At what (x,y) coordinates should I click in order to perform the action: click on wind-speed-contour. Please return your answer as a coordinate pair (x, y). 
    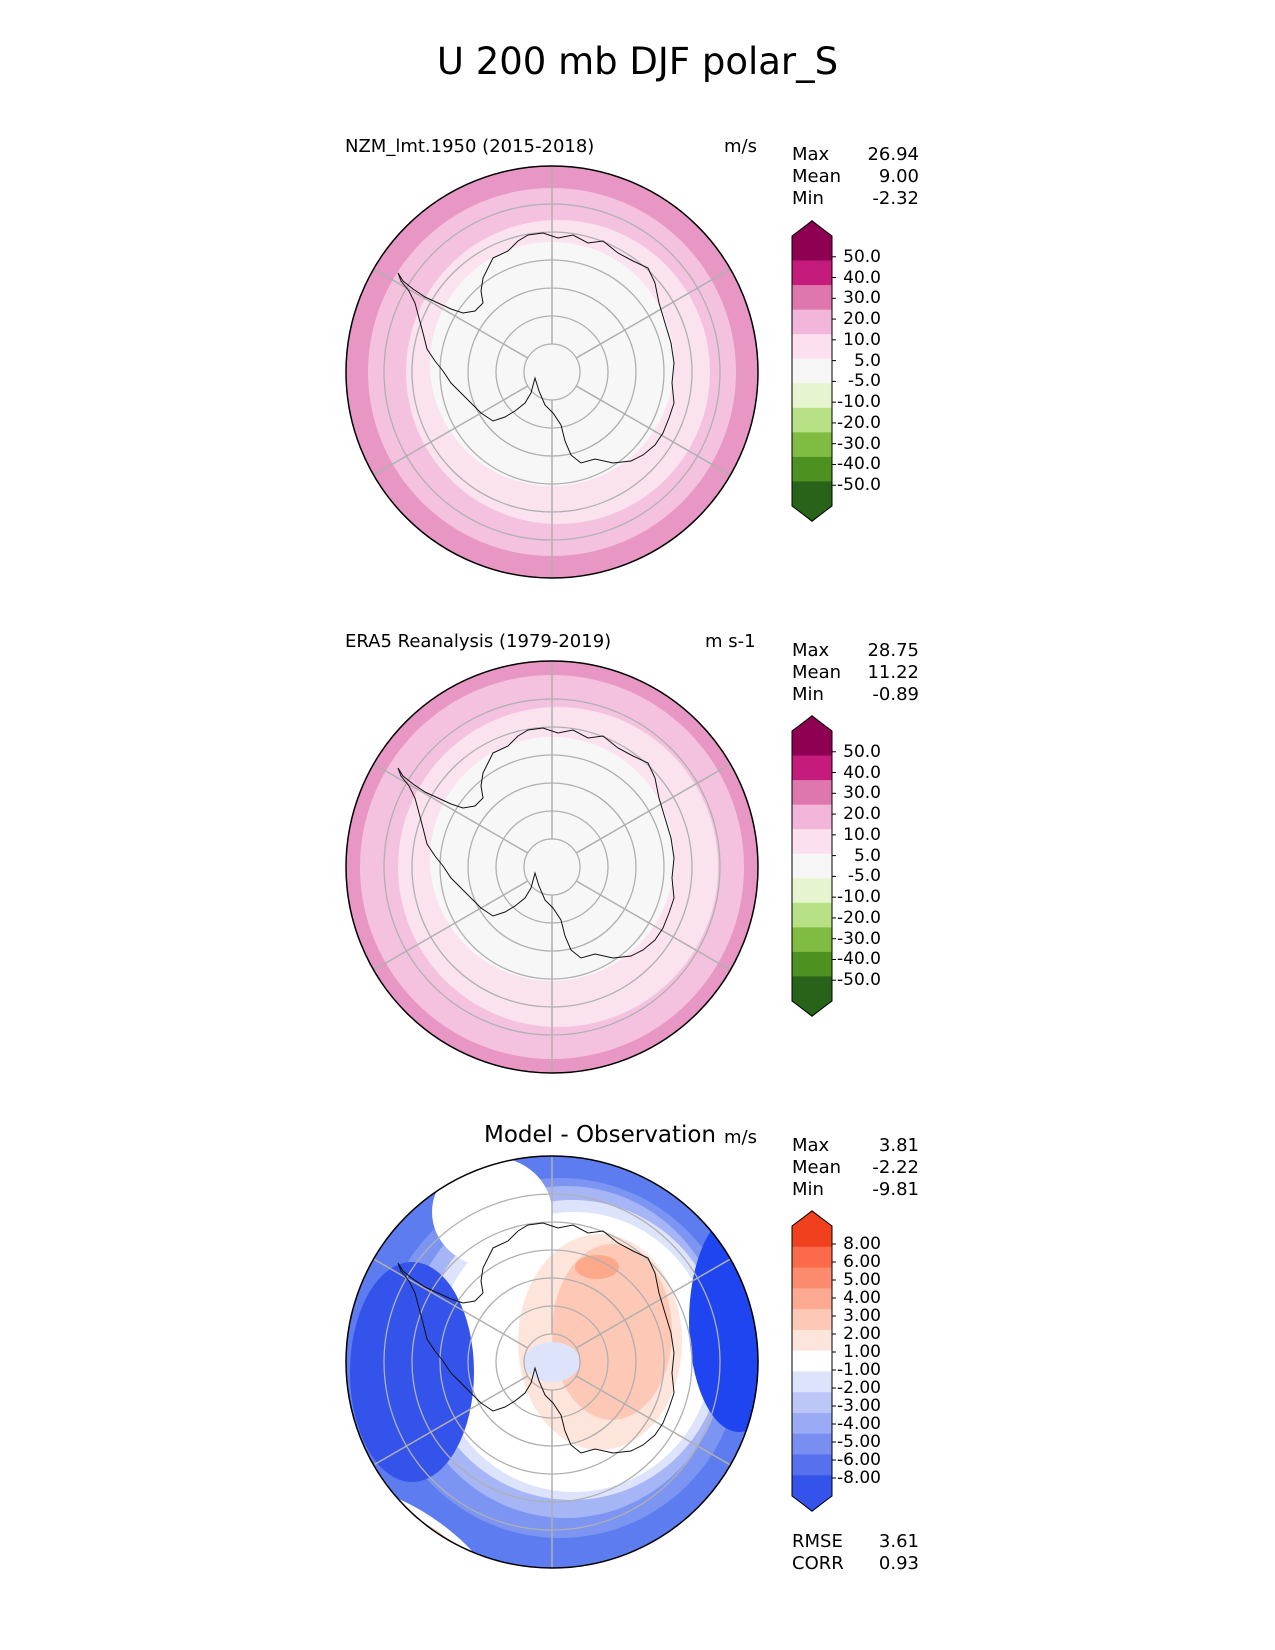
    Looking at the image, I should click on (552, 859).